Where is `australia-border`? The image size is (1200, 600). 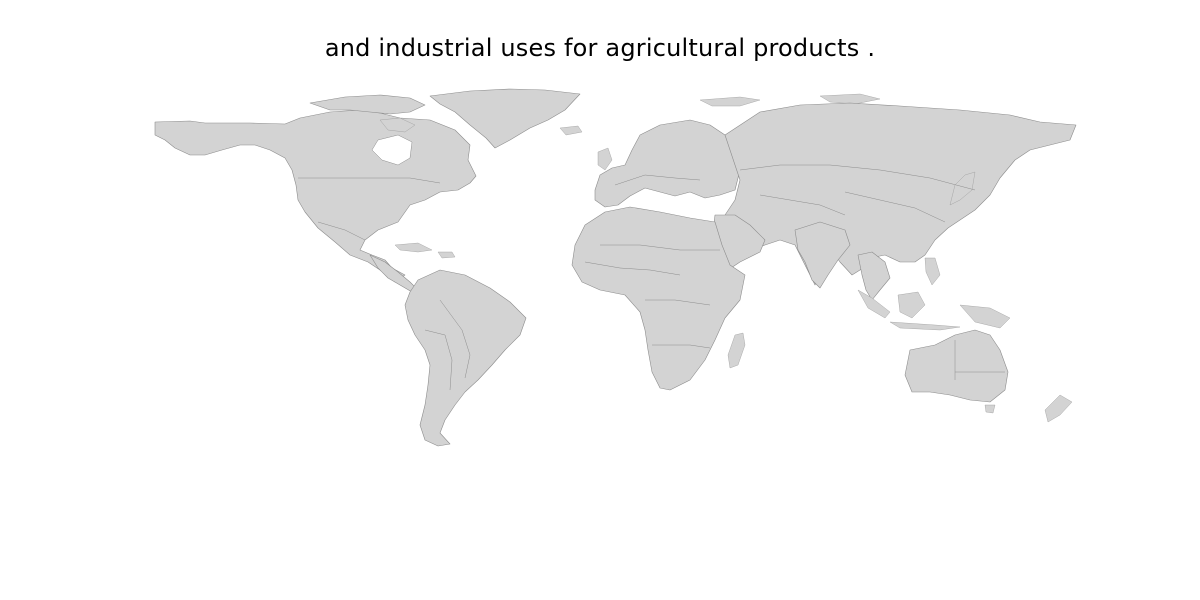
australia-border is located at coordinates (979, 360).